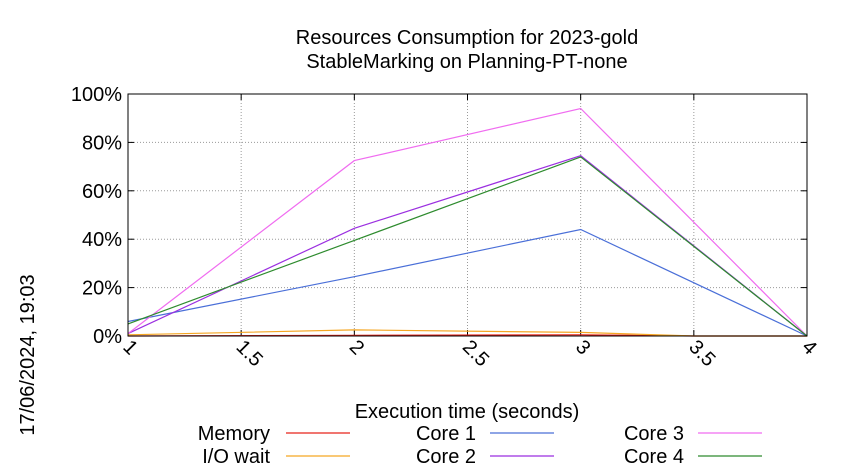  Describe the element at coordinates (654, 457) in the screenshot. I see `legend-label-core-4: Core 4` at that location.